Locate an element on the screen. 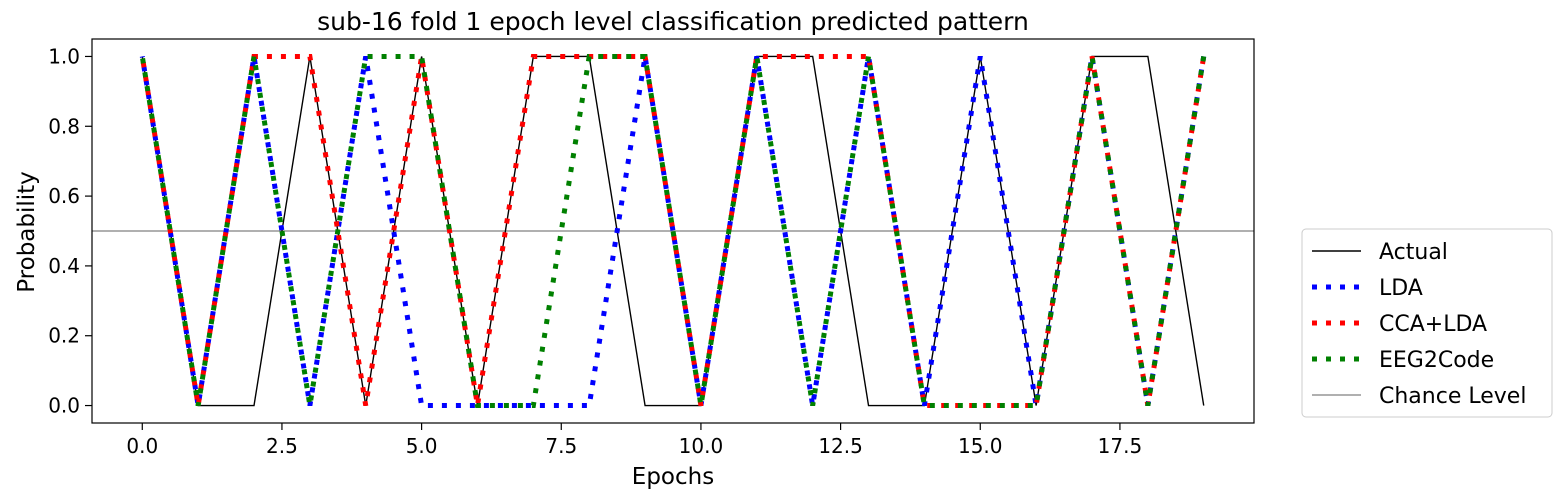 This screenshot has width=1563, height=500. y-tick-label: 0.6 is located at coordinates (64, 196).